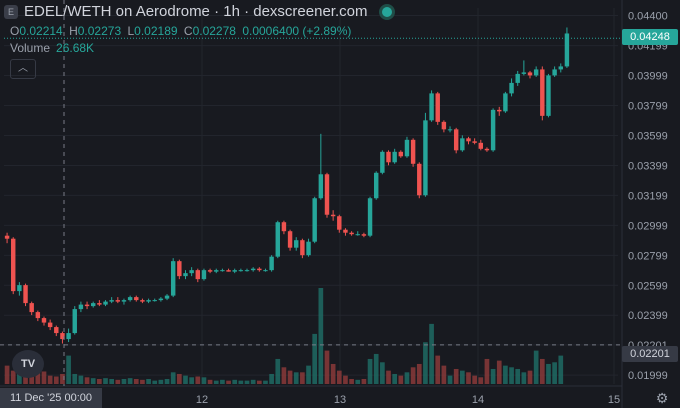 The height and width of the screenshot is (408, 680). Describe the element at coordinates (648, 286) in the screenshot. I see `price-tick-label: 0.02599` at that location.